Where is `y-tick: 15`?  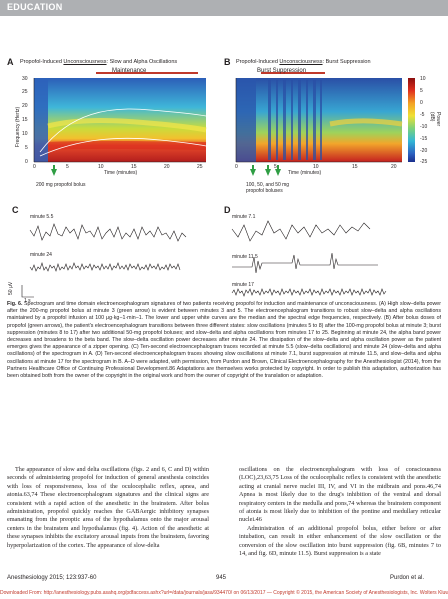 y-tick: 15 is located at coordinates (25, 120).